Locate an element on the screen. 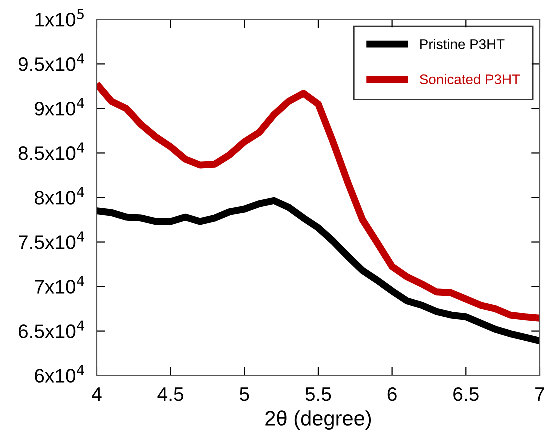 This screenshot has height=437, width=551. x-tick-label: 5.5 is located at coordinates (319, 395).